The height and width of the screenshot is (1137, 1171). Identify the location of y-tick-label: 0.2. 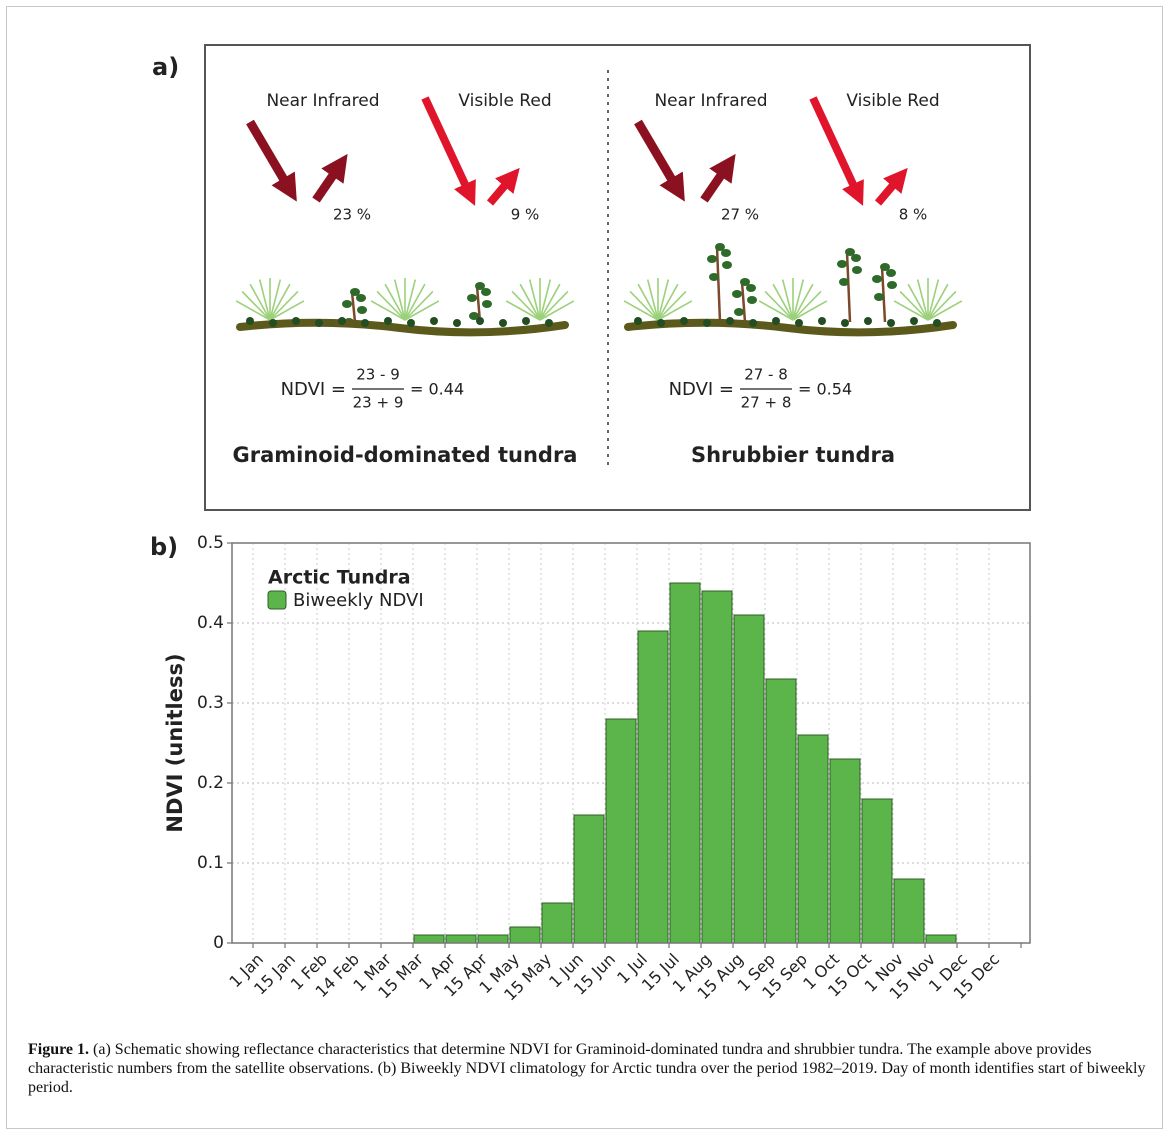
(210, 783).